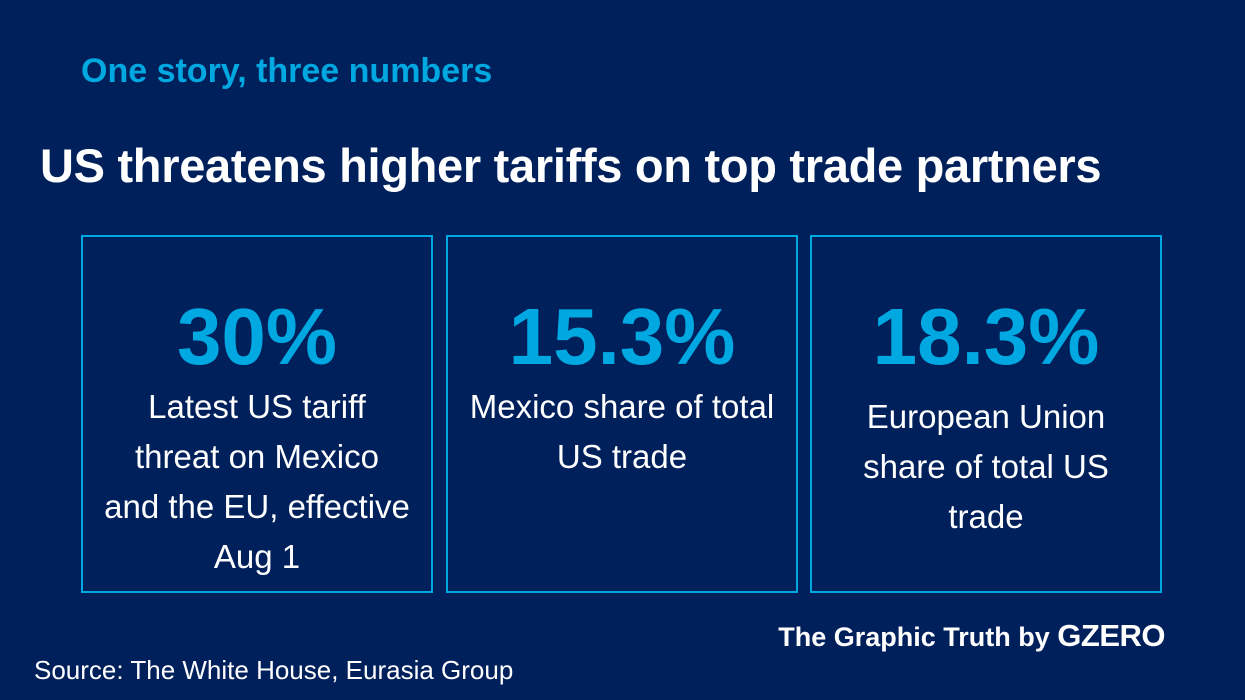 The height and width of the screenshot is (700, 1245). What do you see at coordinates (914, 637) in the screenshot?
I see `brand-prefix: The Graphic Truth by` at bounding box center [914, 637].